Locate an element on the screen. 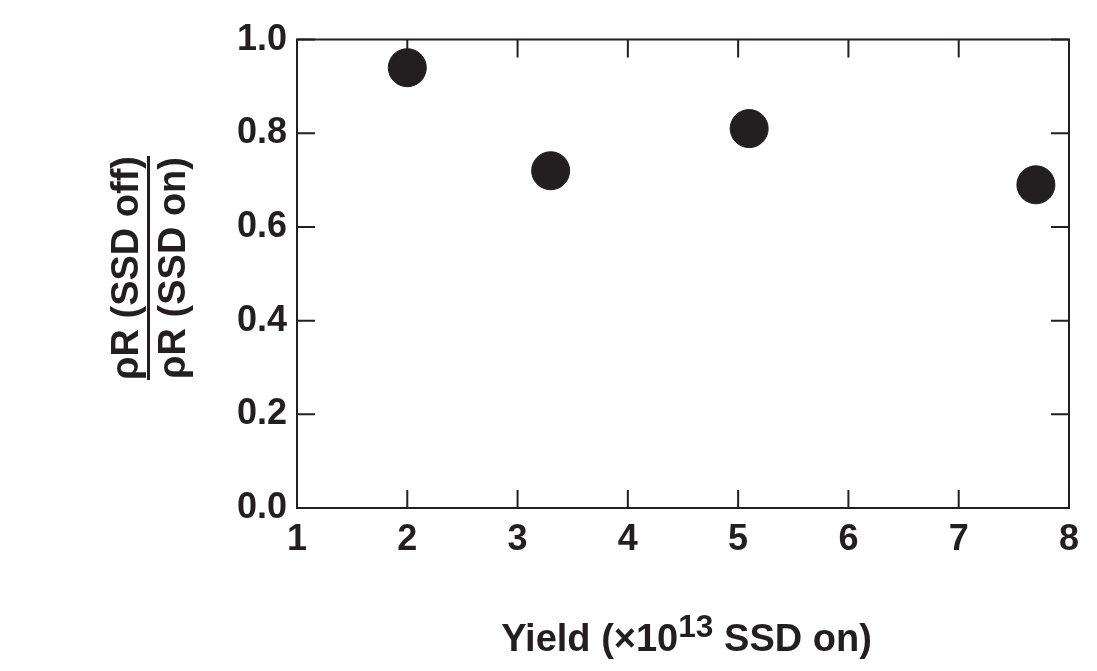 The width and height of the screenshot is (1097, 671). y-tick-label: 0.8 is located at coordinates (261, 131).